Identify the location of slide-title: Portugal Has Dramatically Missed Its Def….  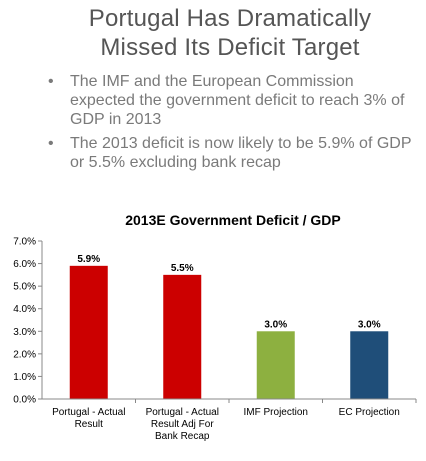
(230, 33).